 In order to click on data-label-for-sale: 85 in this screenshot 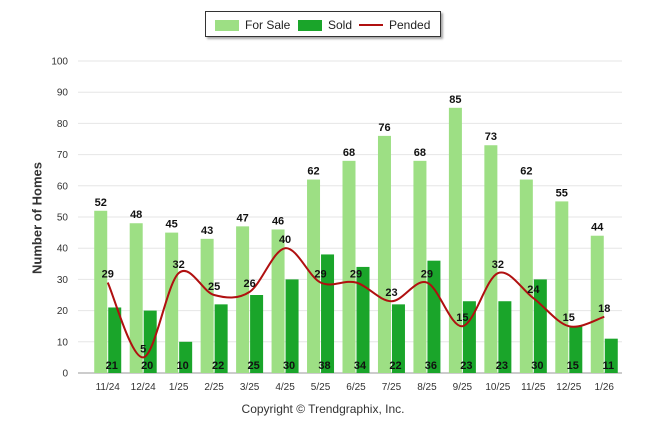, I will do `click(455, 100)`.